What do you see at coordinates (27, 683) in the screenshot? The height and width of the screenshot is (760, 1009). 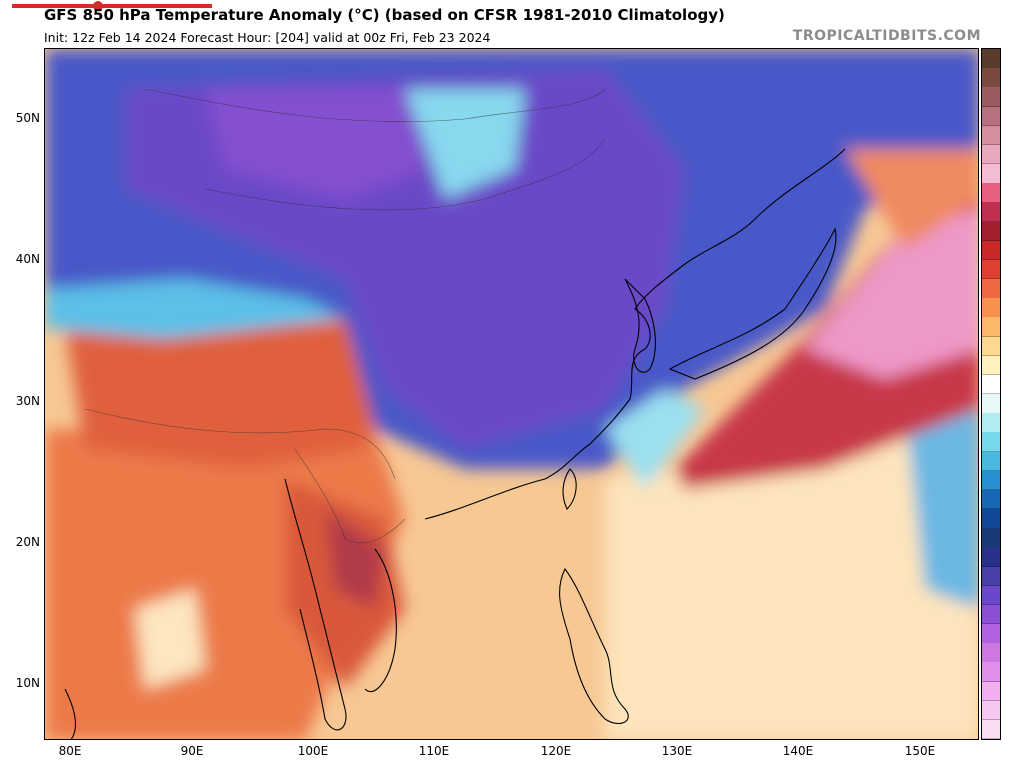 I see `lat-label-10n: 10N` at bounding box center [27, 683].